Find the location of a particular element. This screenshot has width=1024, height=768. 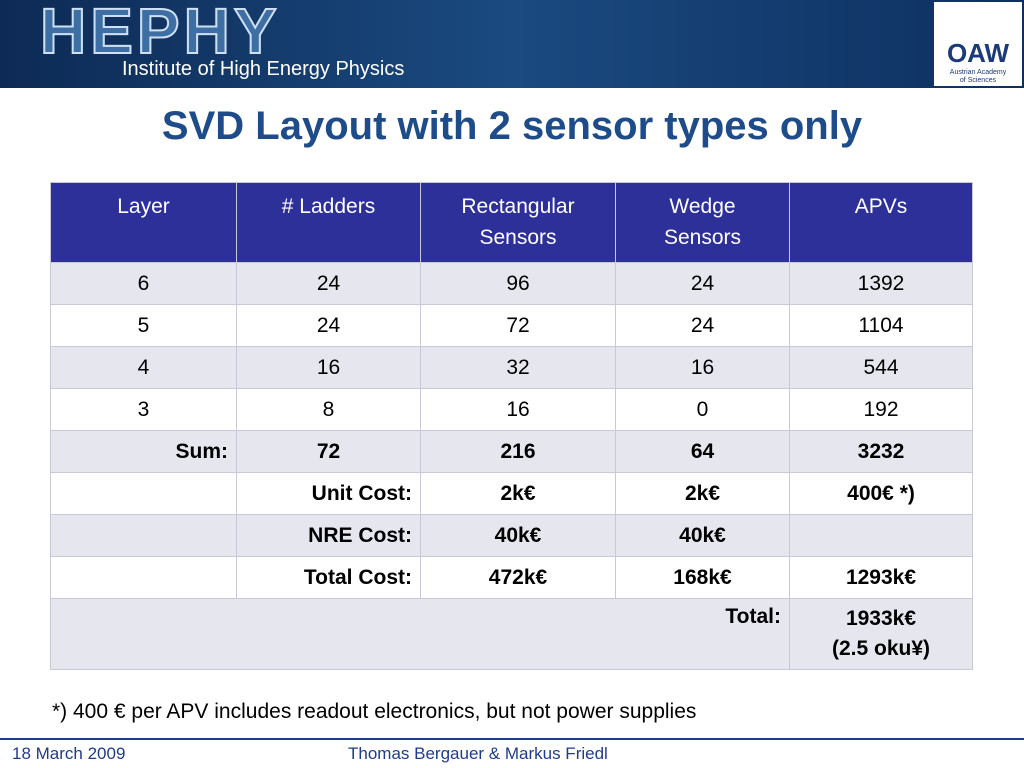

total-line: 1933k€ is located at coordinates (881, 618).